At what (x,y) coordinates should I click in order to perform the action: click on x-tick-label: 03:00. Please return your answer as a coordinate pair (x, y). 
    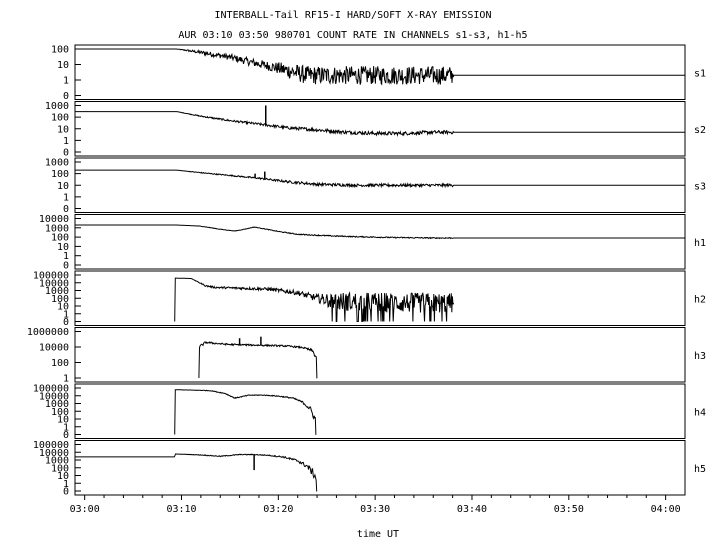
    Looking at the image, I should click on (85, 509).